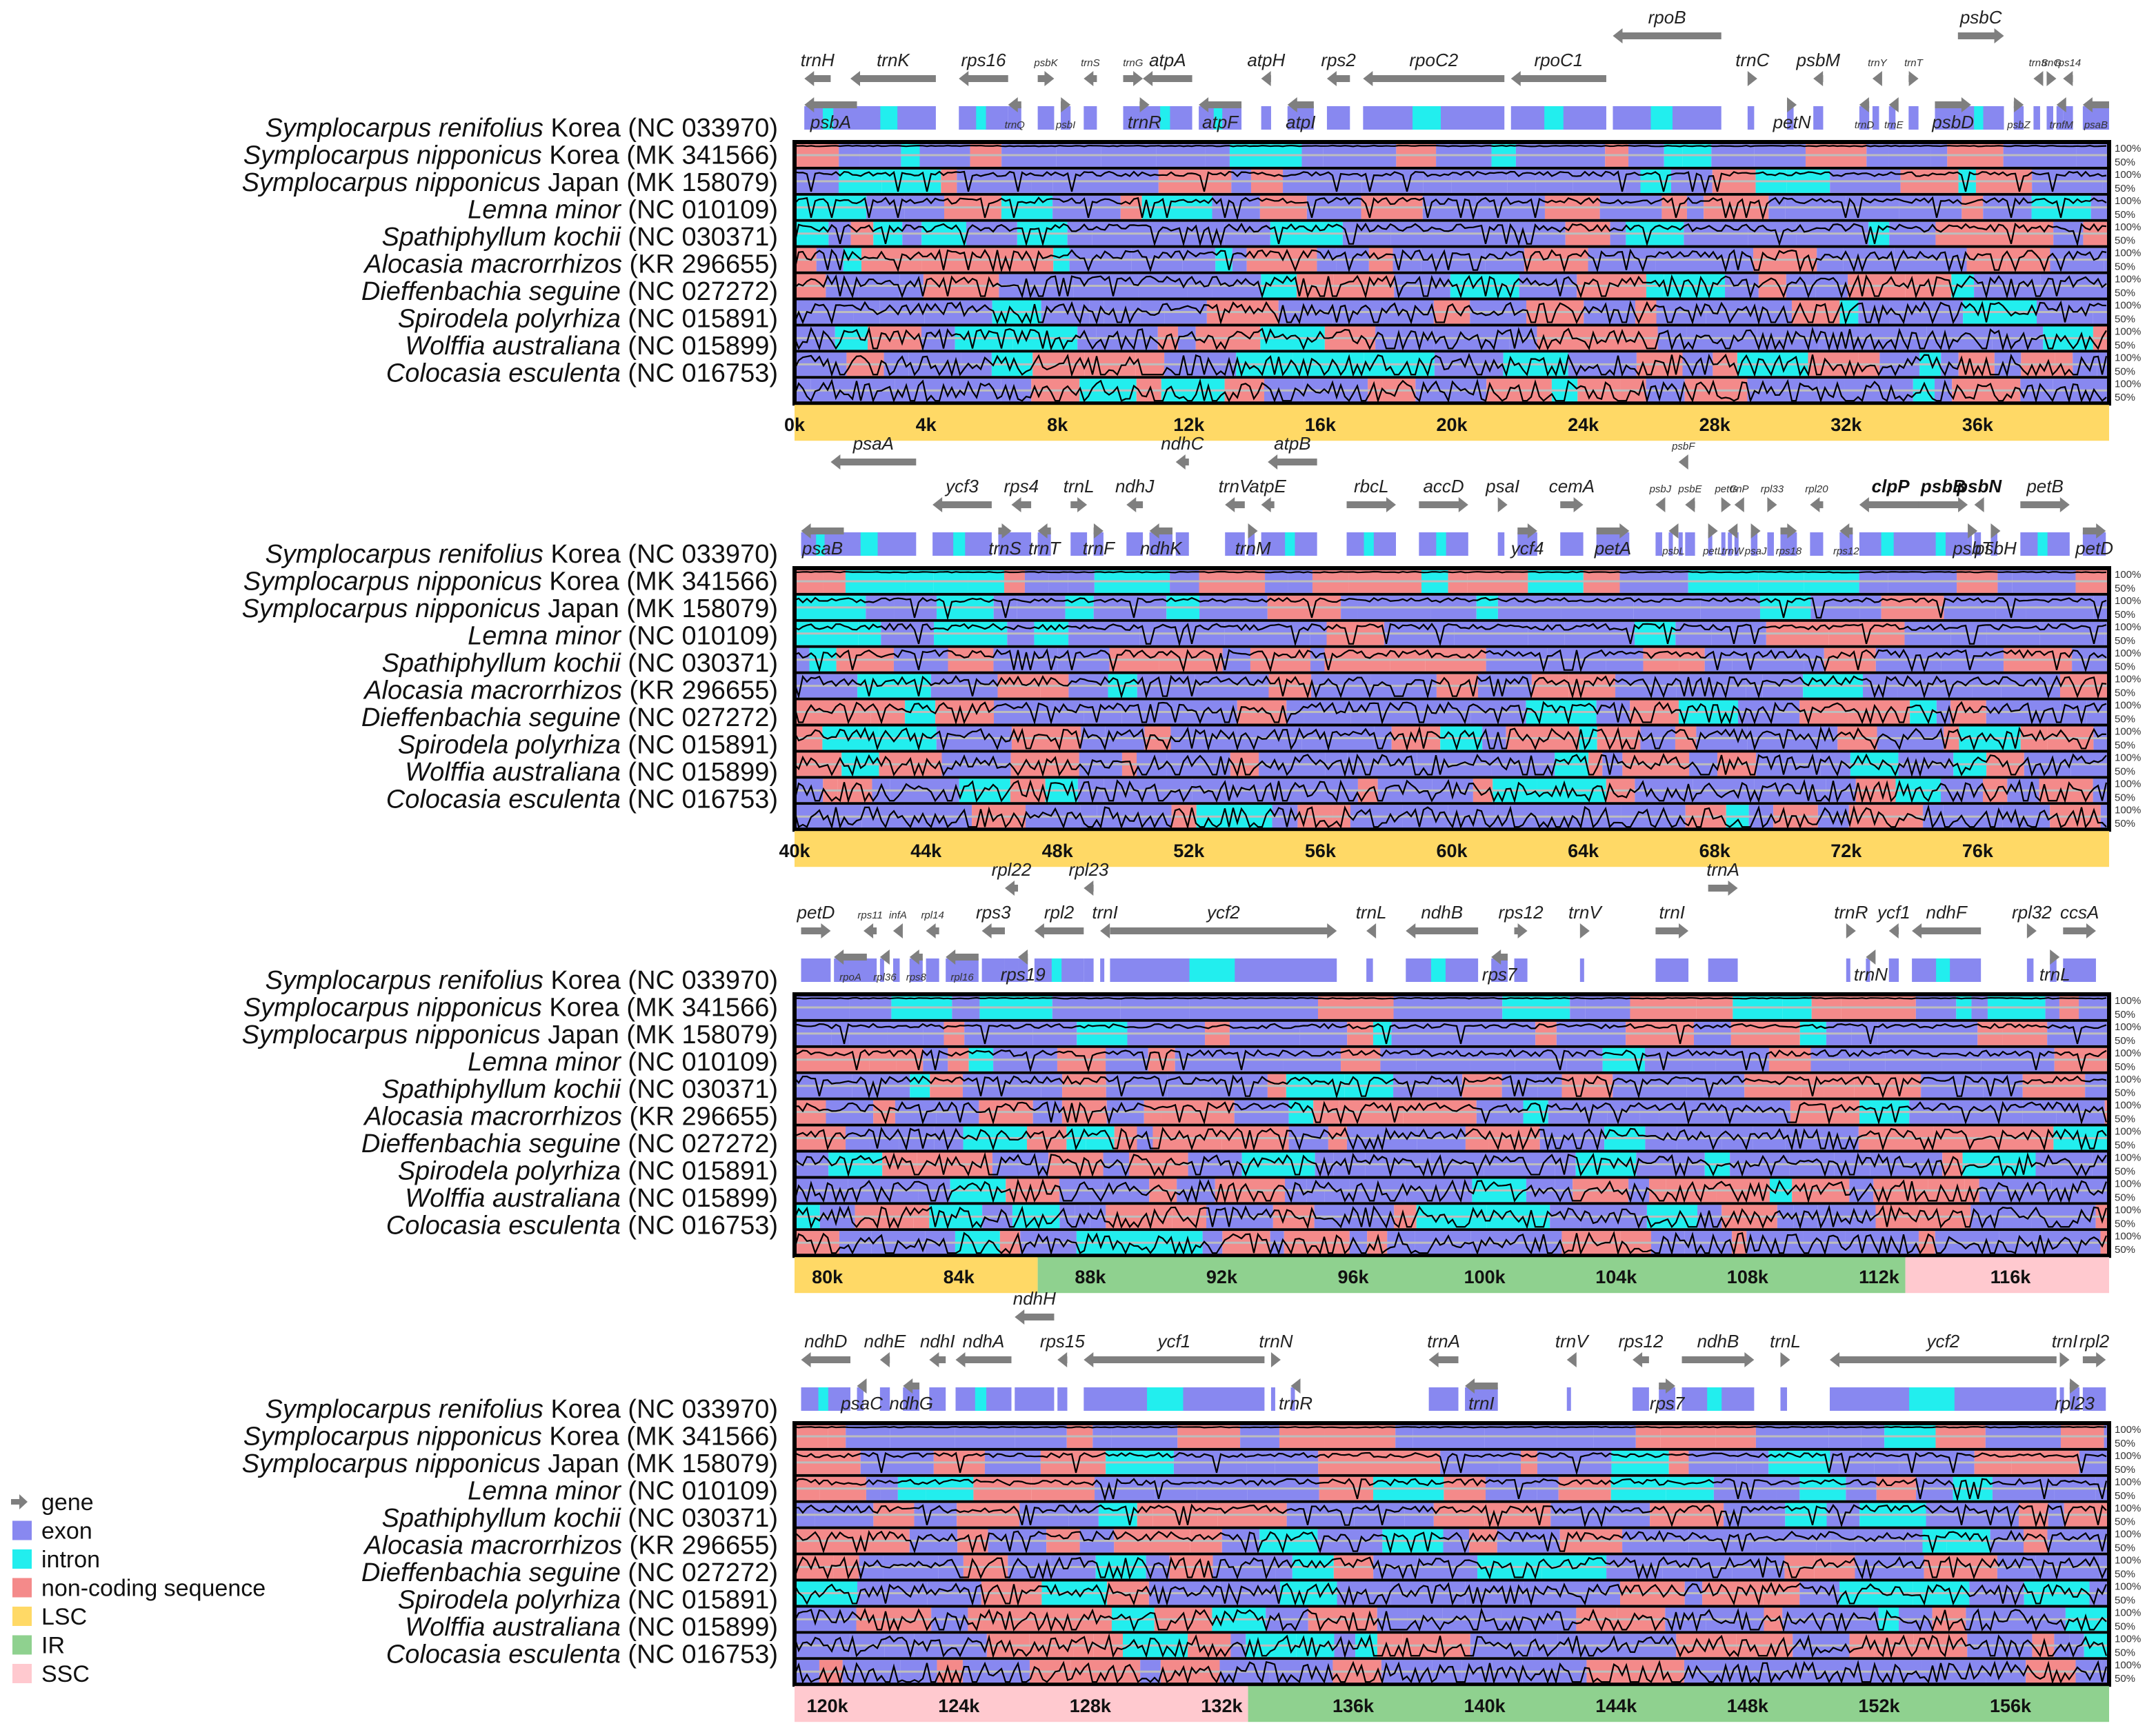  What do you see at coordinates (1978, 851) in the screenshot?
I see `tick-label: 76k` at bounding box center [1978, 851].